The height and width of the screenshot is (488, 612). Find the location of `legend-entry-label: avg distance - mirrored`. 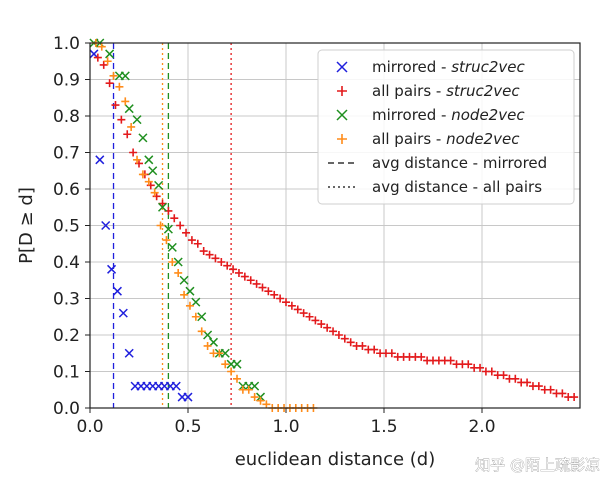

legend-entry-label: avg distance - mirrored is located at coordinates (459, 163).